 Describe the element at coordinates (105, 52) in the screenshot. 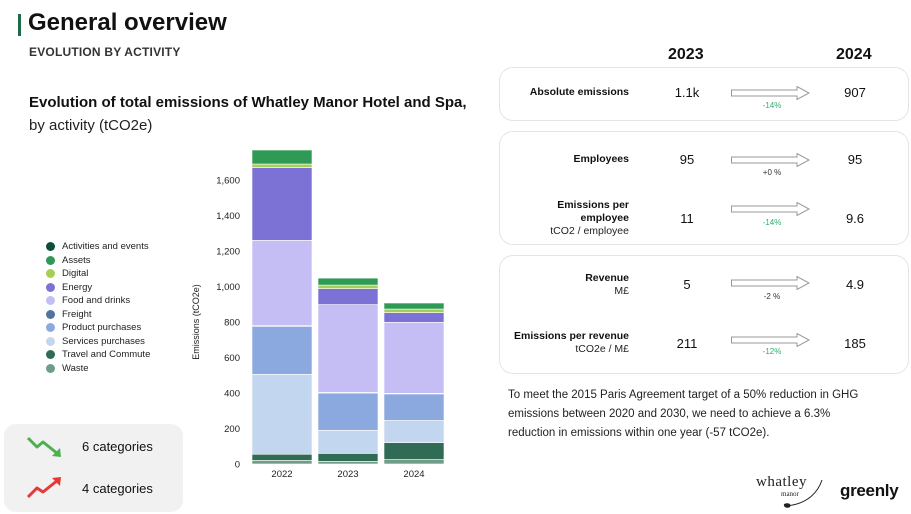

I see `page-subtitle: EVOLUTION BY ACTIVITY` at that location.